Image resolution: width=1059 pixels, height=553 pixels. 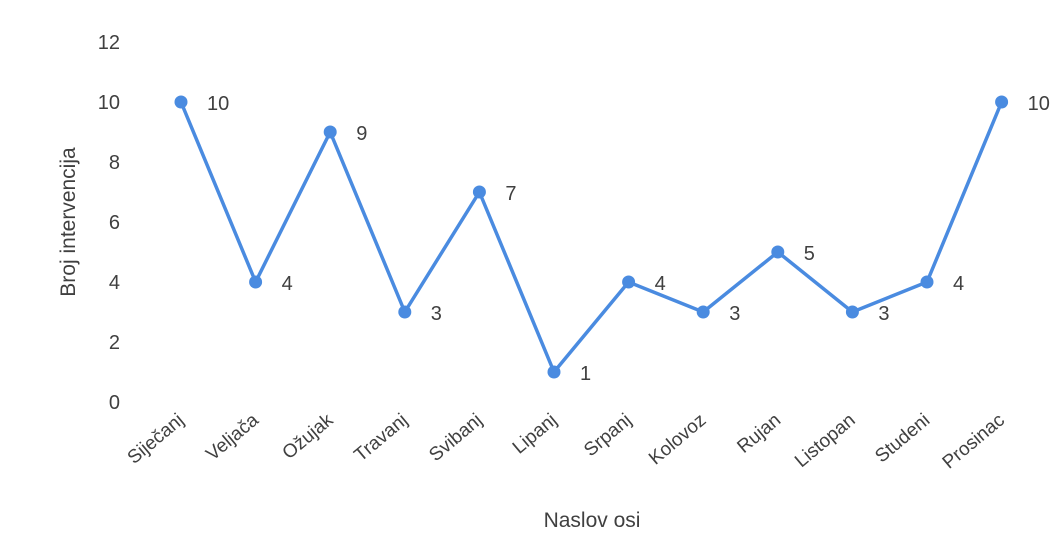 I want to click on x-category-label: Veljača, so click(x=232, y=437).